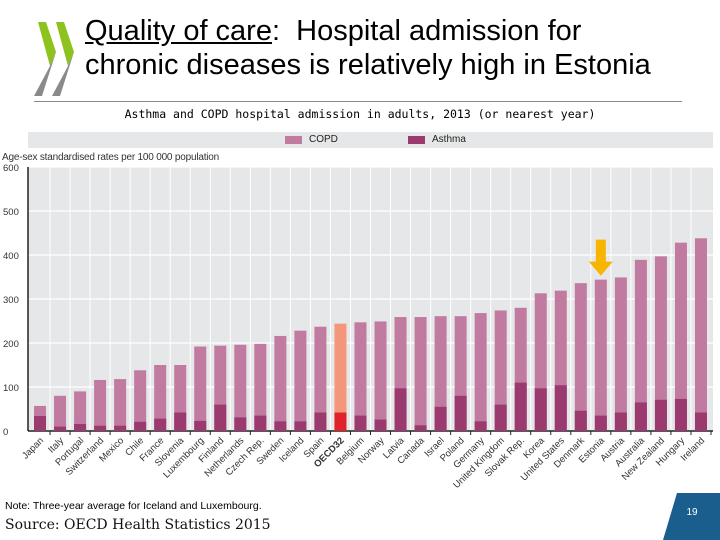  What do you see at coordinates (11, 388) in the screenshot?
I see `y-tick-label: 100` at bounding box center [11, 388].